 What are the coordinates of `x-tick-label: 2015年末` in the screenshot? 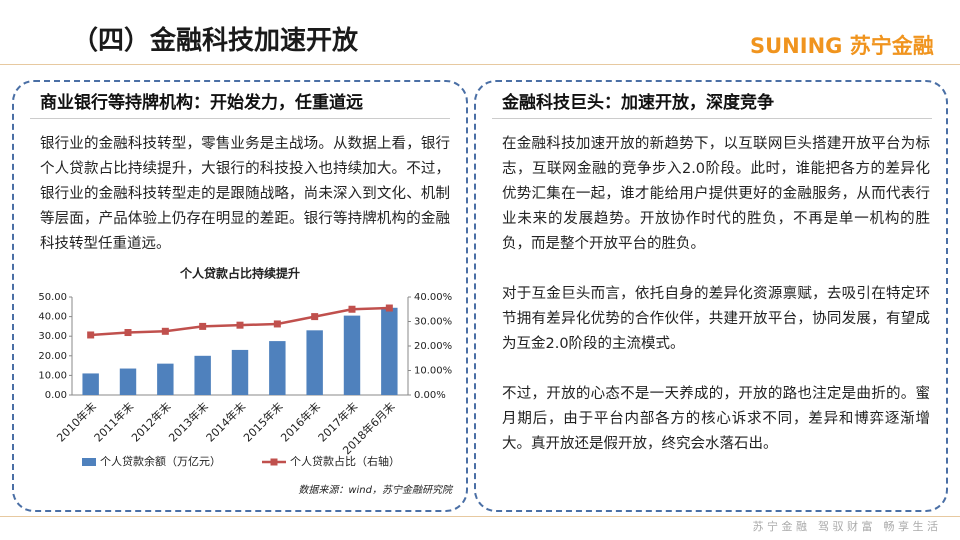 It's located at (262, 421).